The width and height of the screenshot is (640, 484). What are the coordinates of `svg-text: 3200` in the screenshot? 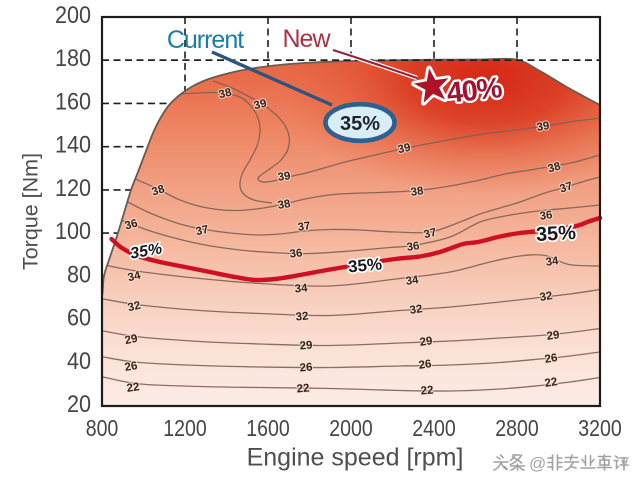 It's located at (600, 429).